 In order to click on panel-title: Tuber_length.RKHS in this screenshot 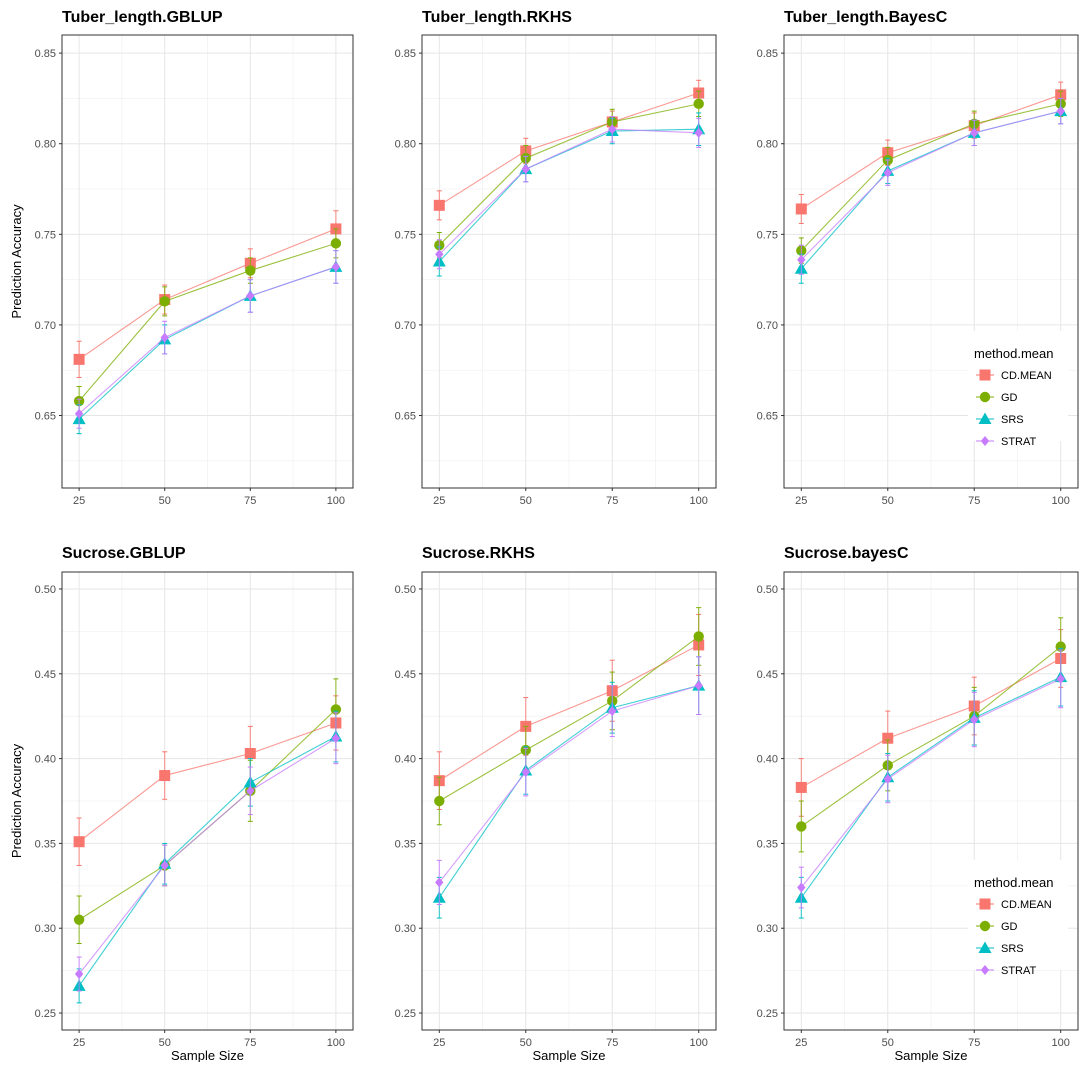, I will do `click(497, 17)`.